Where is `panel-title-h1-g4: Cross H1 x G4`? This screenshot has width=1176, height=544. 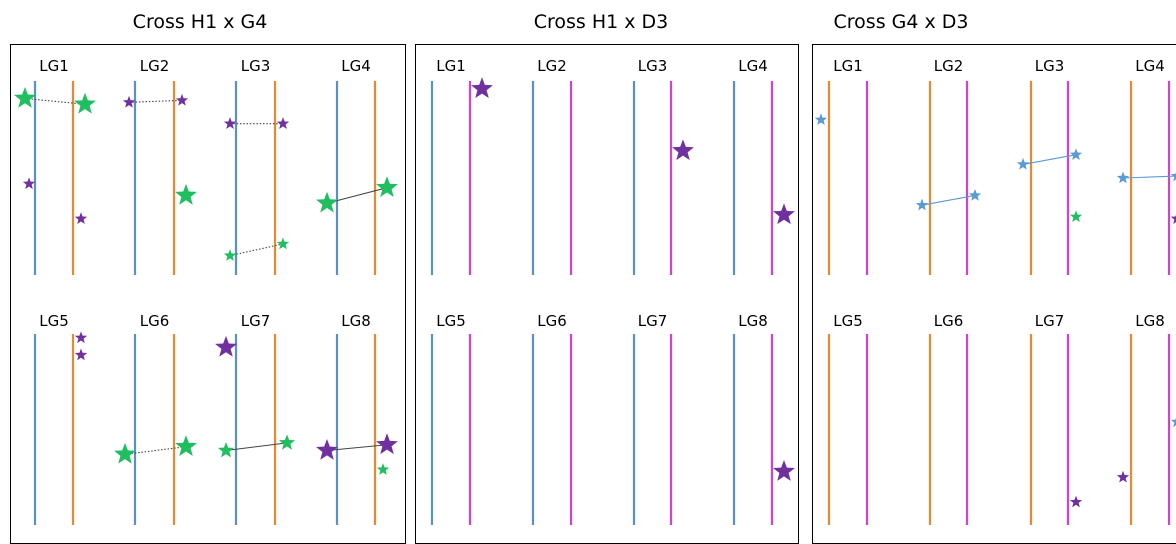 panel-title-h1-g4: Cross H1 x G4 is located at coordinates (200, 22).